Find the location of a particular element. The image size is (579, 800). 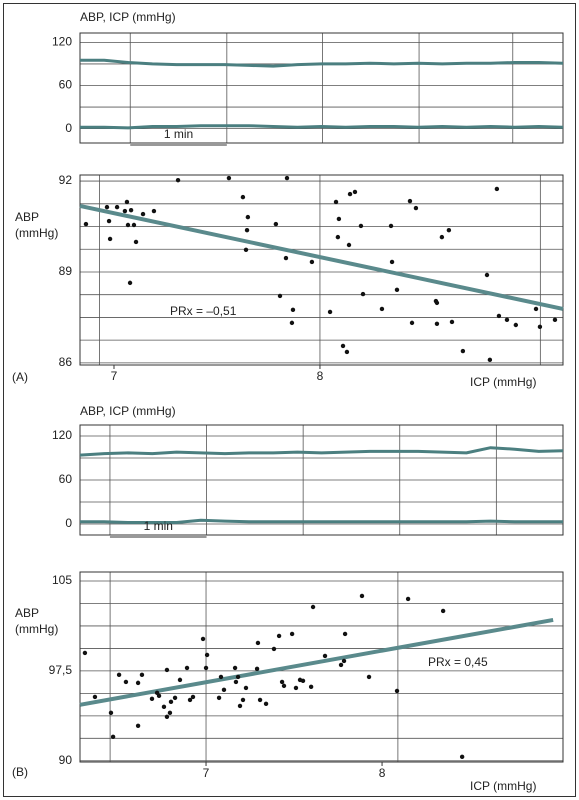

y-tick-label: 97,5 is located at coordinates (61, 670).